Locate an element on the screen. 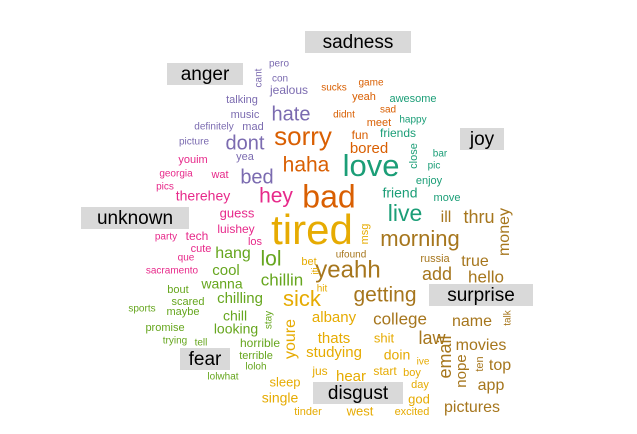 Image resolution: width=637 pixels, height=434 pixels. word-pictures: pictures is located at coordinates (472, 407).